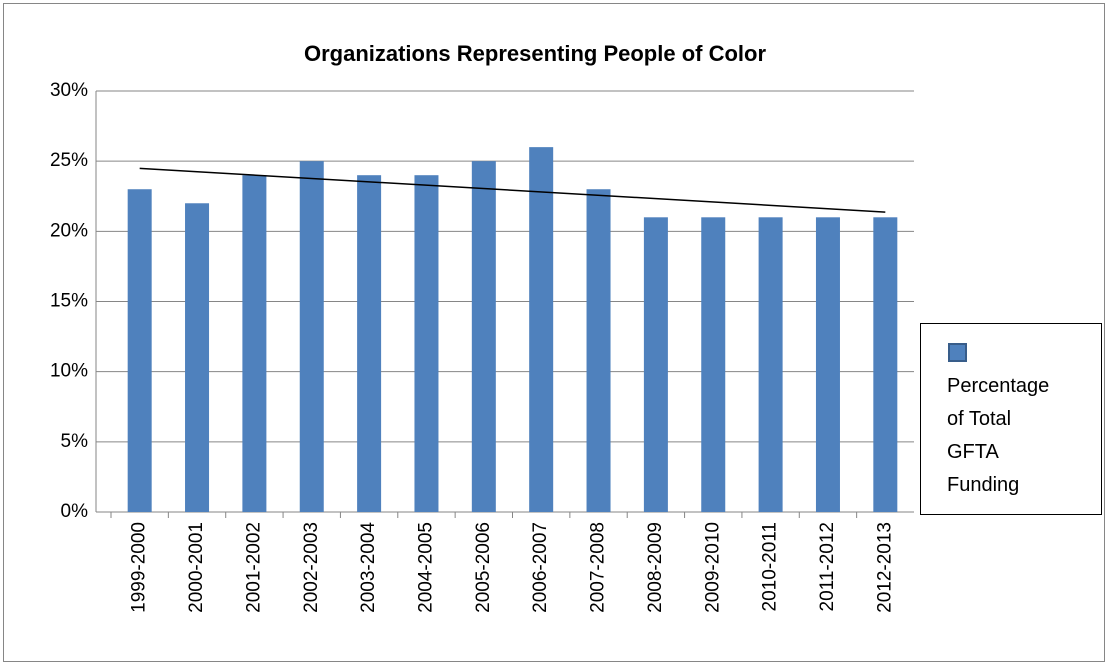  What do you see at coordinates (998, 435) in the screenshot?
I see `legend-label: Percentage of Total GFTA Funding` at bounding box center [998, 435].